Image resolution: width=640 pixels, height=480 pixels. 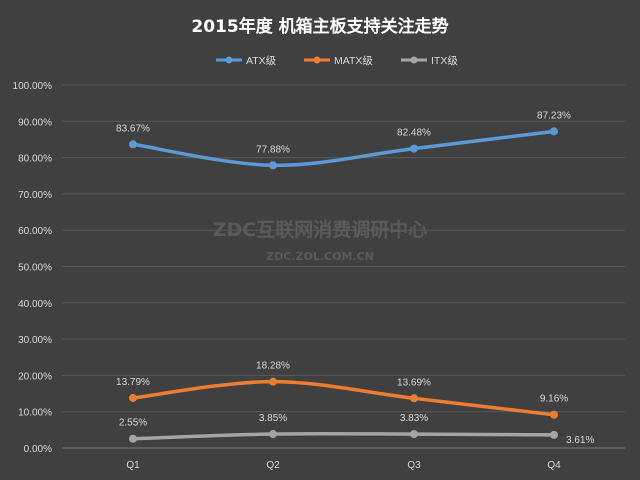 What do you see at coordinates (35, 413) in the screenshot?
I see `y-tick-label: 10.00%` at bounding box center [35, 413].